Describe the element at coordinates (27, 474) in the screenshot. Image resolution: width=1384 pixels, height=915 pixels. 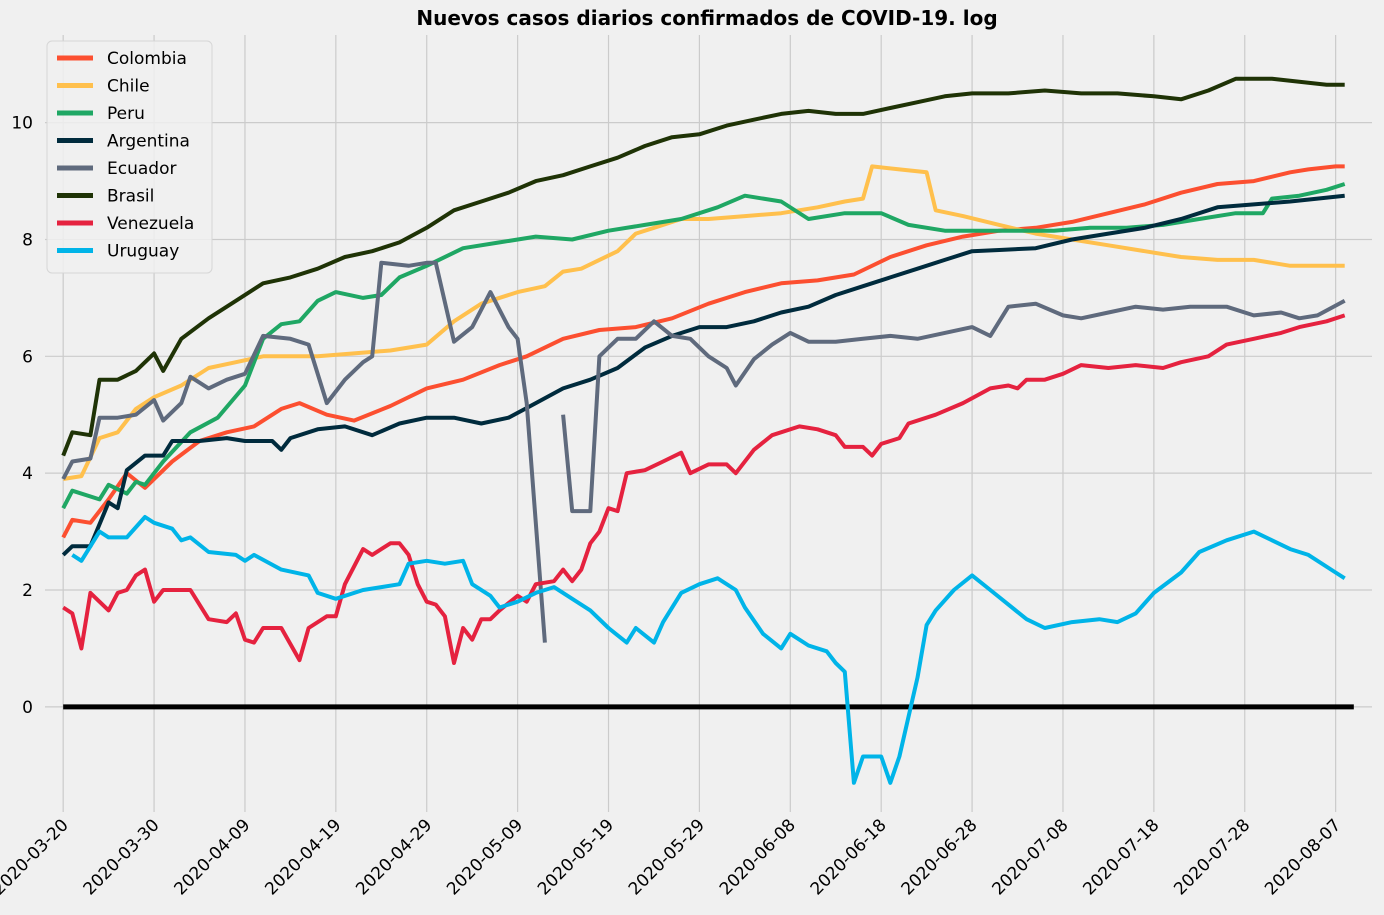
I see `y-tick-label: 4` at that location.